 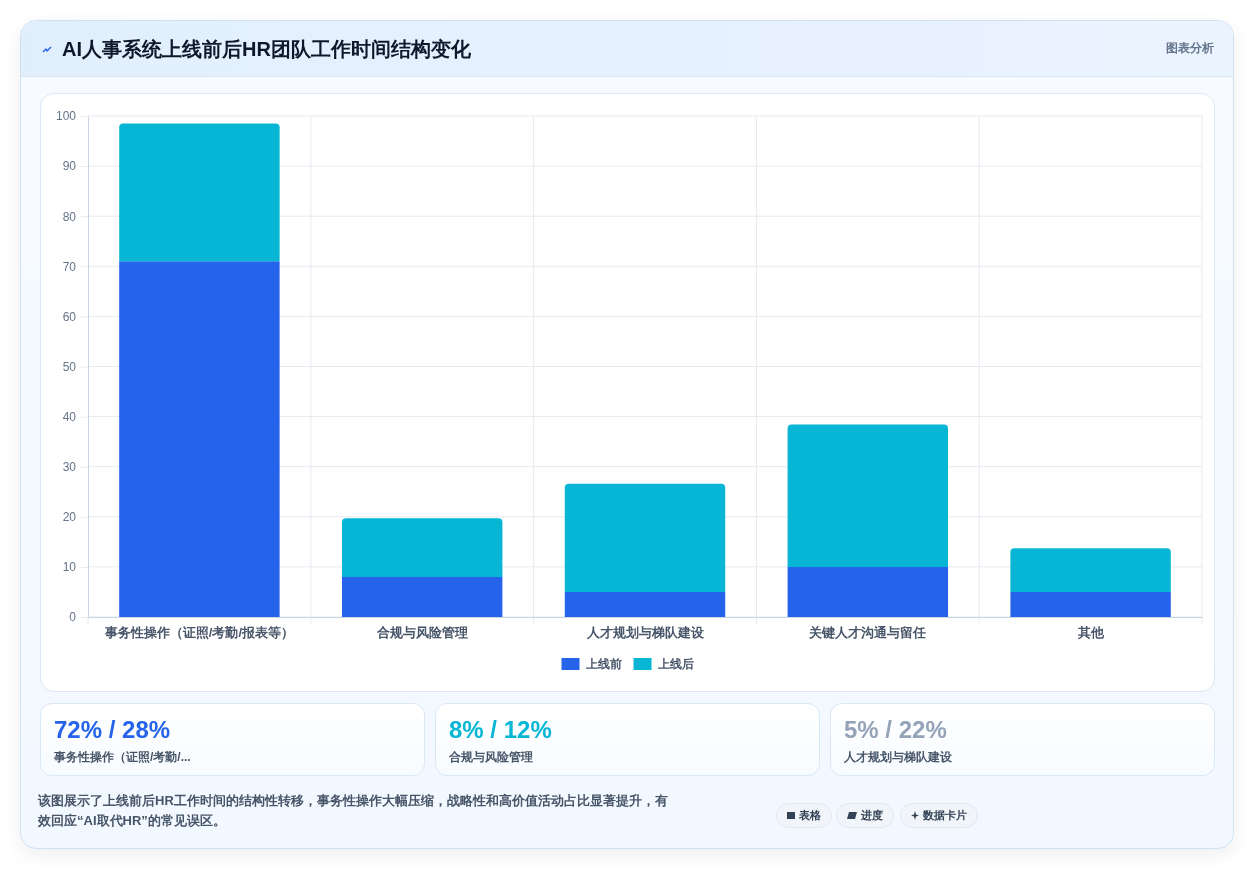 What do you see at coordinates (73, 617) in the screenshot?
I see `y-tick-label: 0` at bounding box center [73, 617].